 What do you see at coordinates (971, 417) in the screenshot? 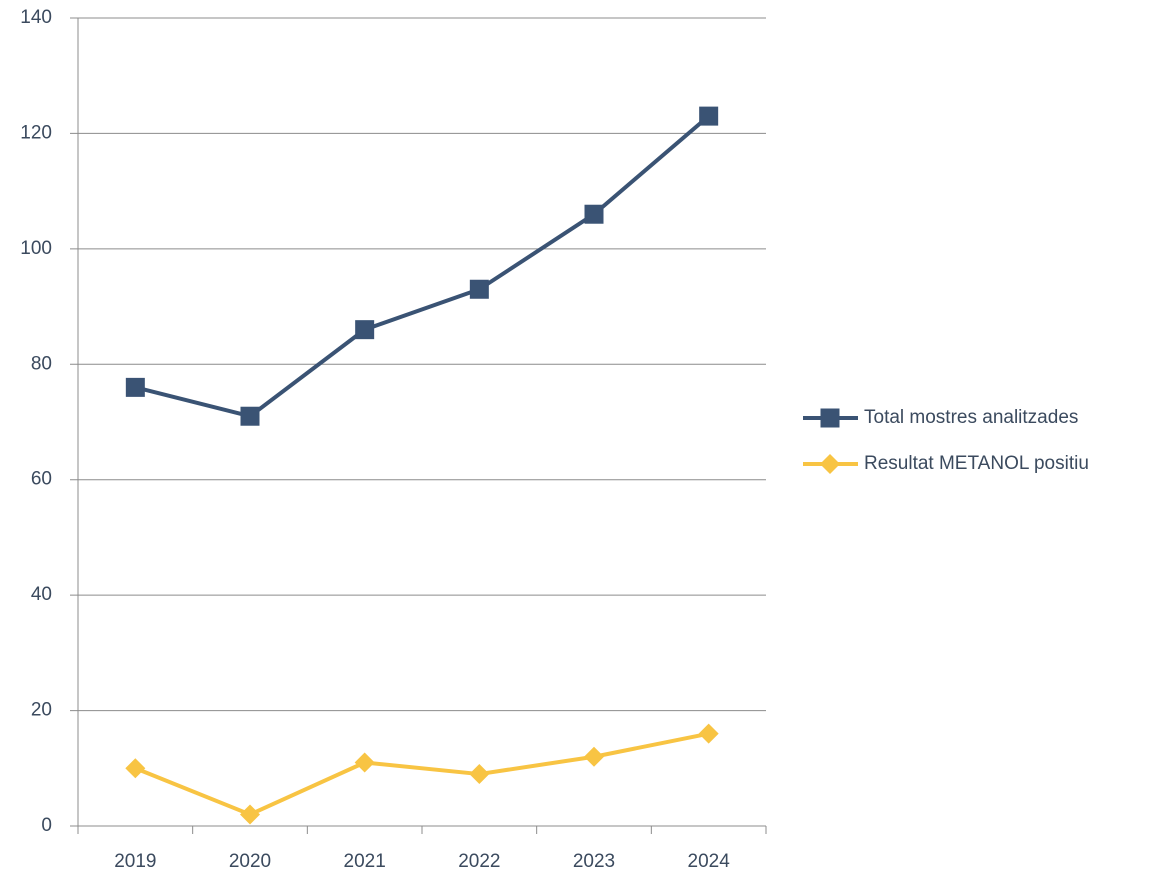
I see `legend-label: Total mostres analitzades` at bounding box center [971, 417].